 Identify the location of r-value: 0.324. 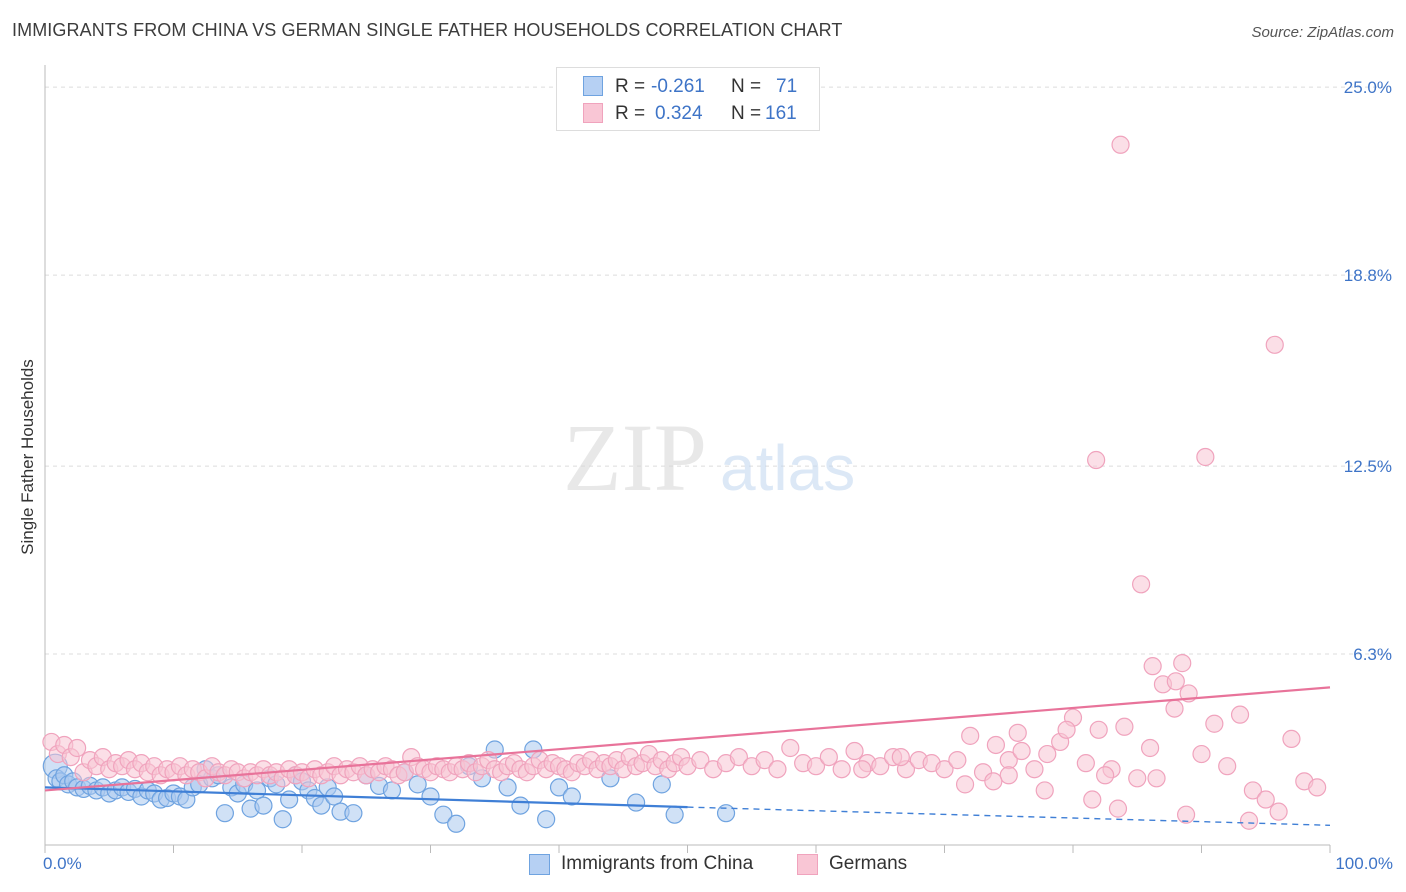
(679, 113).